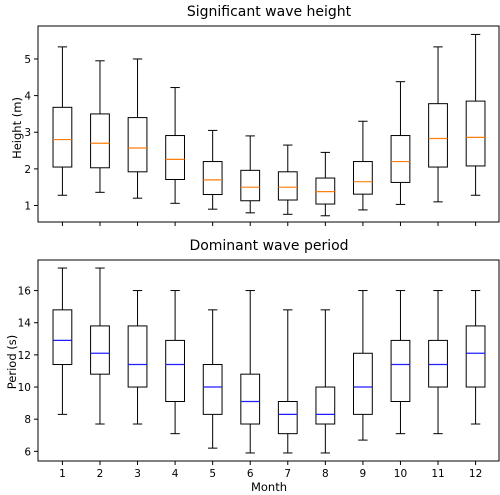 This screenshot has height=495, width=500. What do you see at coordinates (17, 128) in the screenshot?
I see `wave-height-ylabel: Height (m)` at bounding box center [17, 128].